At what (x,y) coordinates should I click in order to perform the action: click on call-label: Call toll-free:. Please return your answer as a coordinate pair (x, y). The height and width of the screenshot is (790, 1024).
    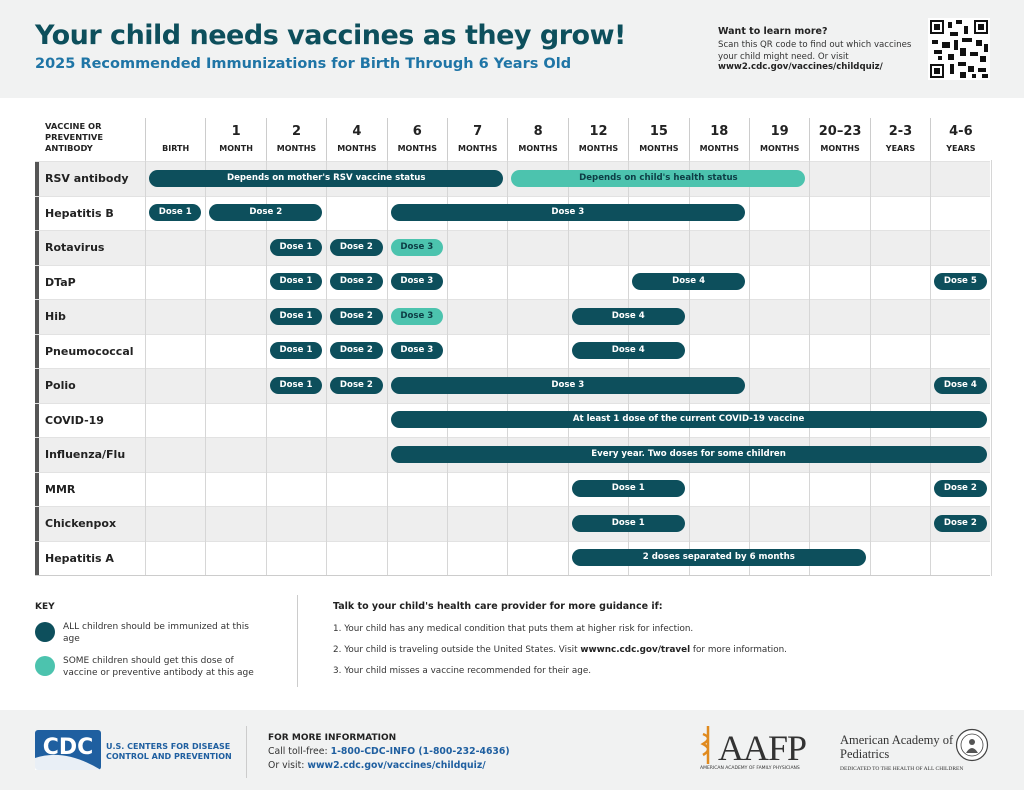
    Looking at the image, I should click on (298, 751).